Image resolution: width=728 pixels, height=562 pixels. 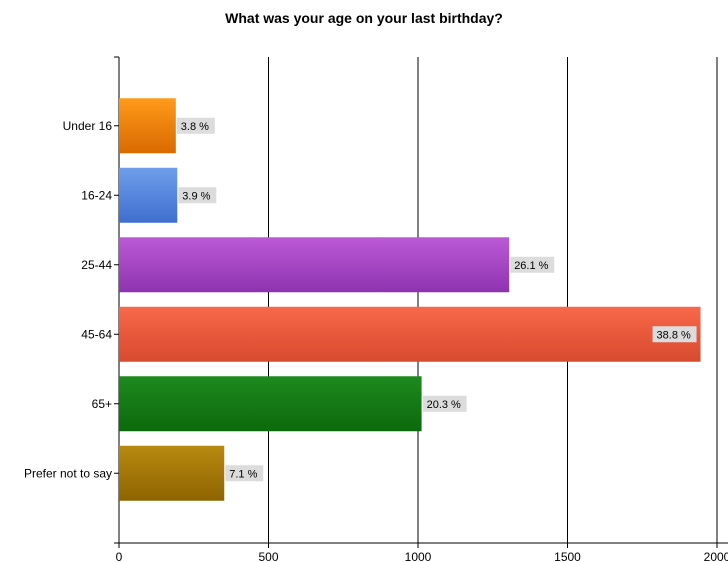 I want to click on data-label: 3.9 %, so click(x=196, y=196).